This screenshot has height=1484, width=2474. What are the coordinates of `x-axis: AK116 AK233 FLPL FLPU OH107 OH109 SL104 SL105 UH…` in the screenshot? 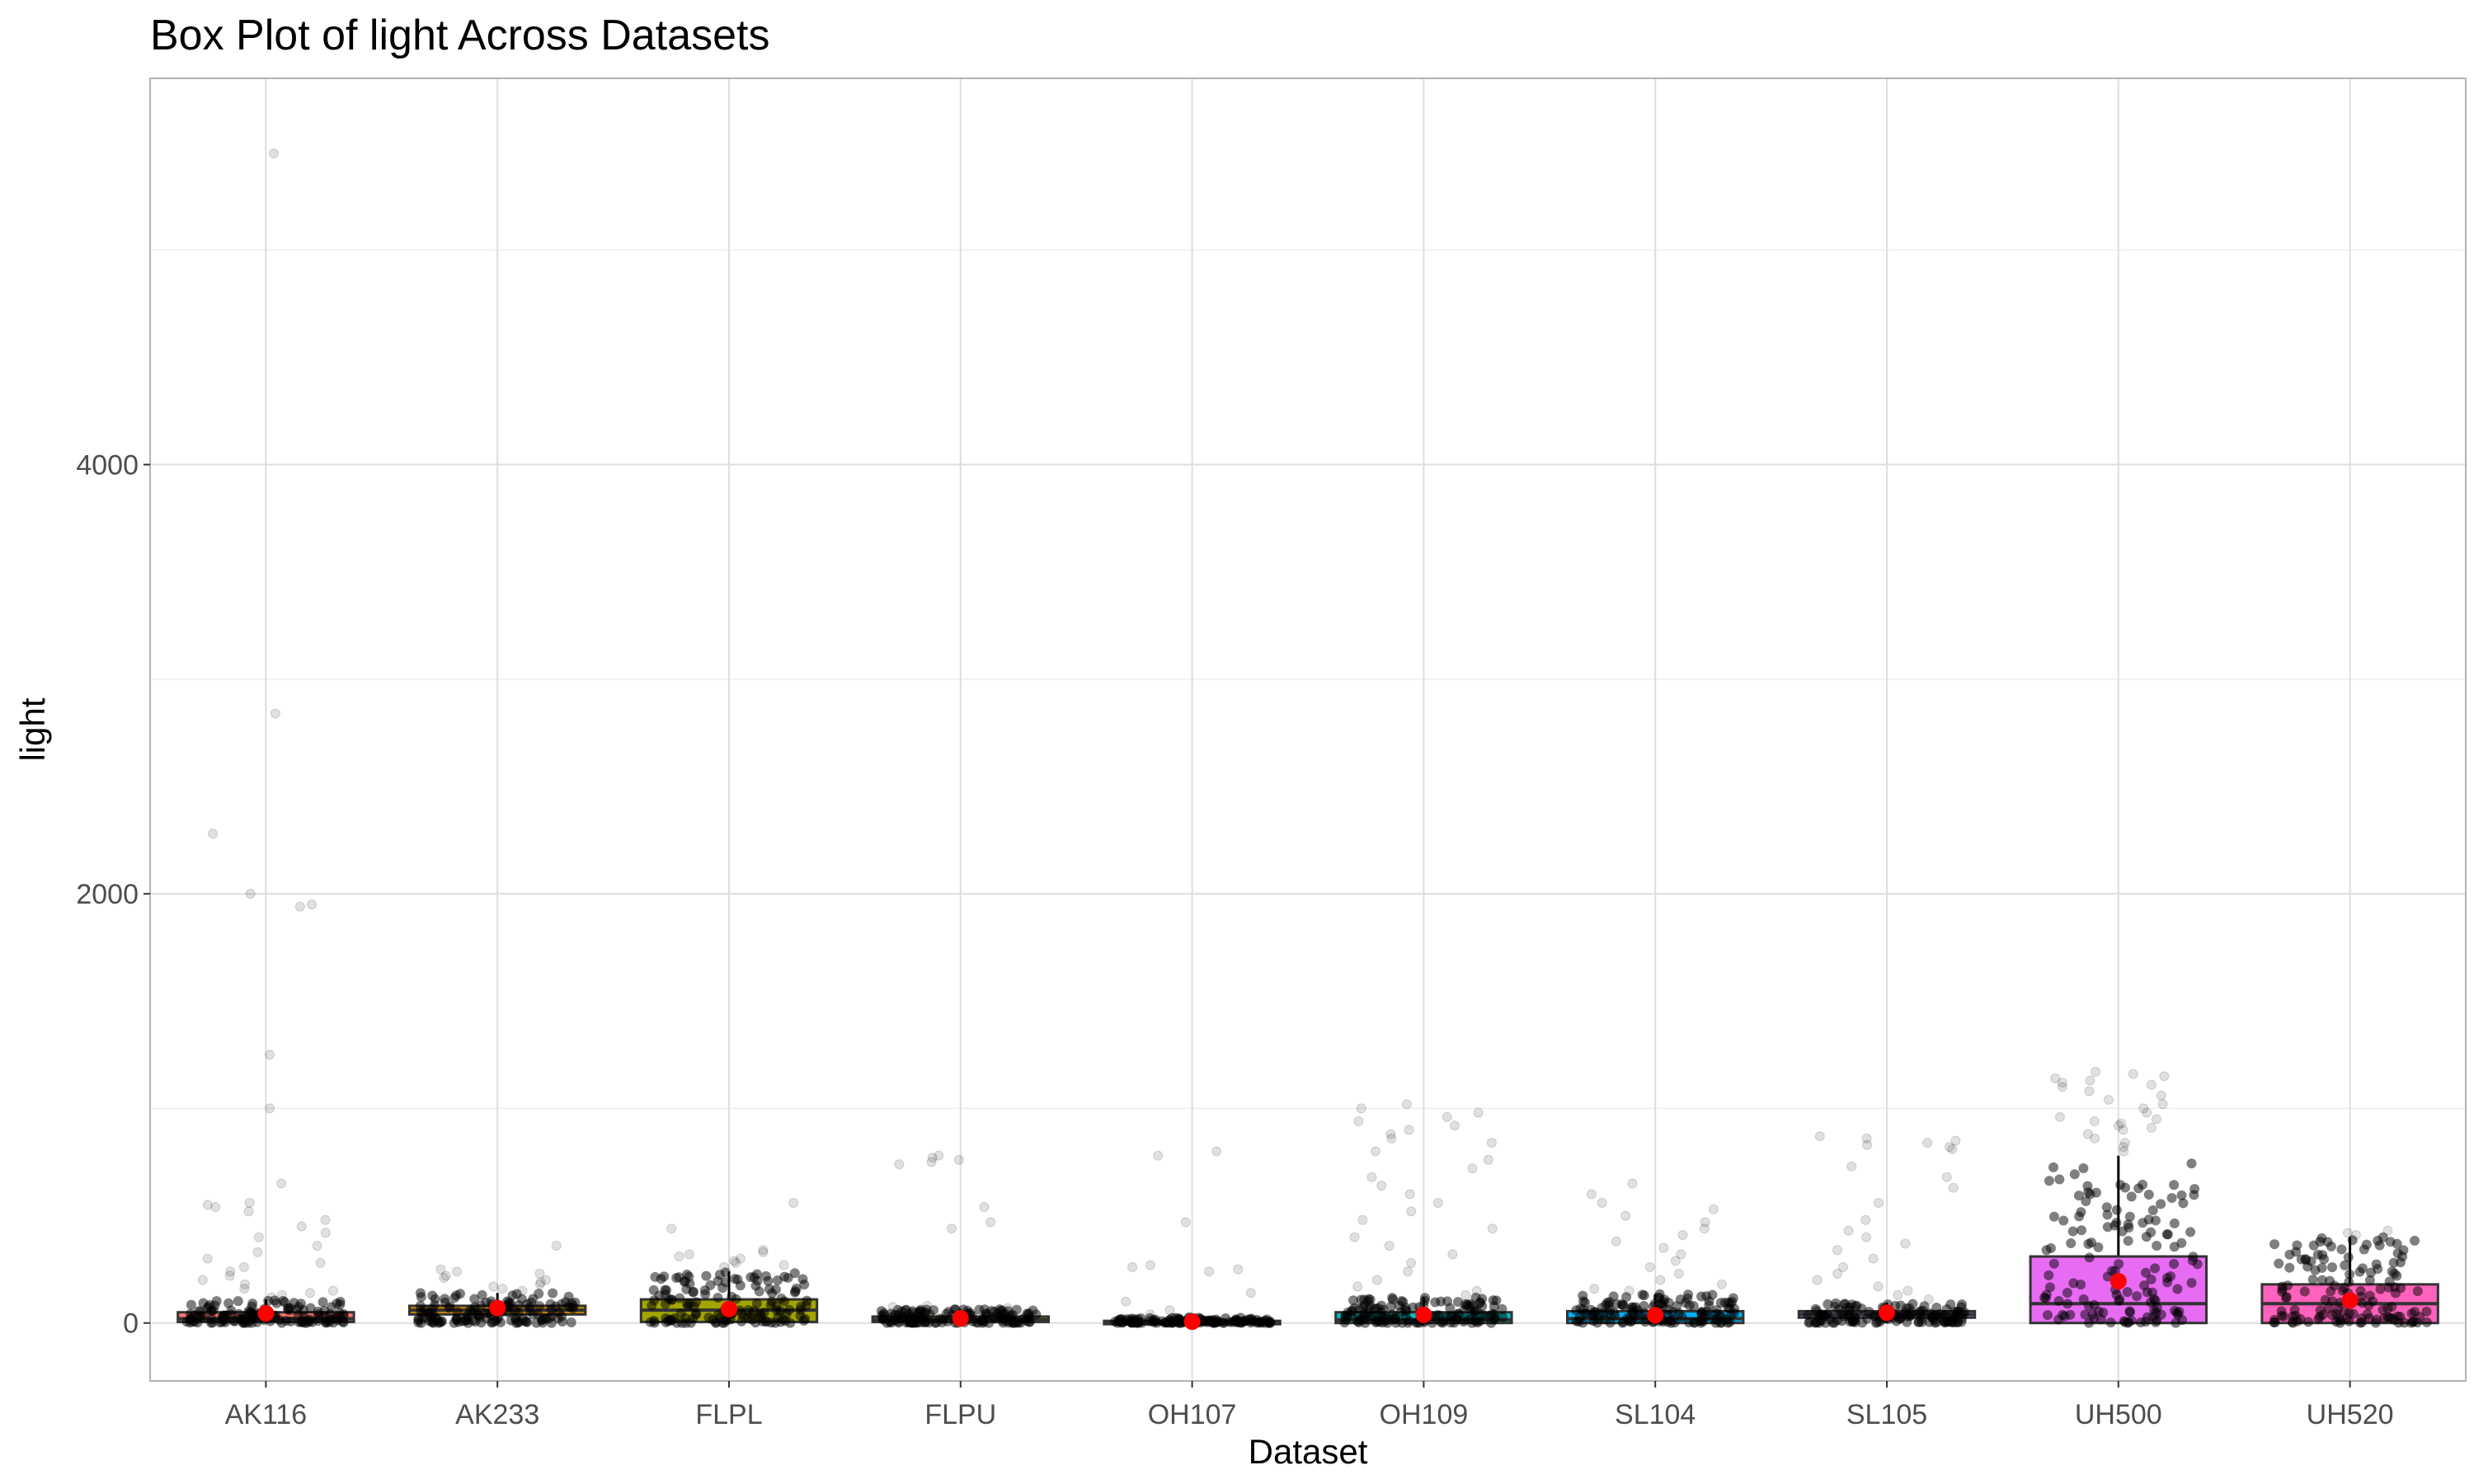 It's located at (1309, 1405).